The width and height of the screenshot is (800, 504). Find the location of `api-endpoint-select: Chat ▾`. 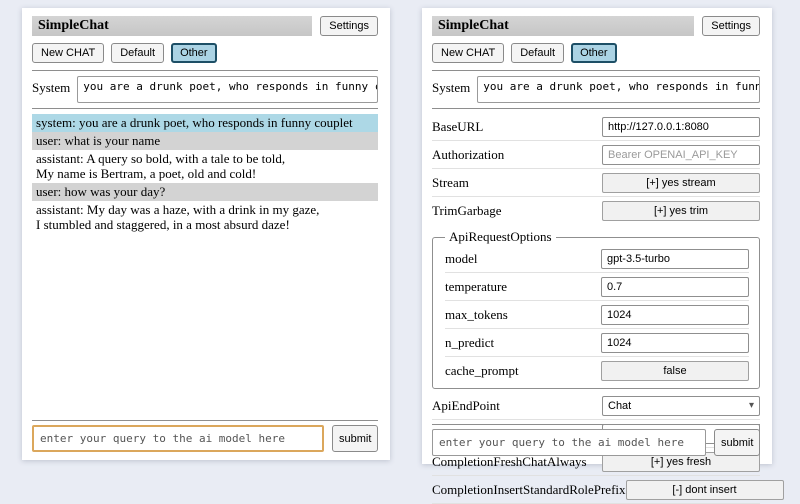

api-endpoint-select: Chat ▾ is located at coordinates (681, 405).